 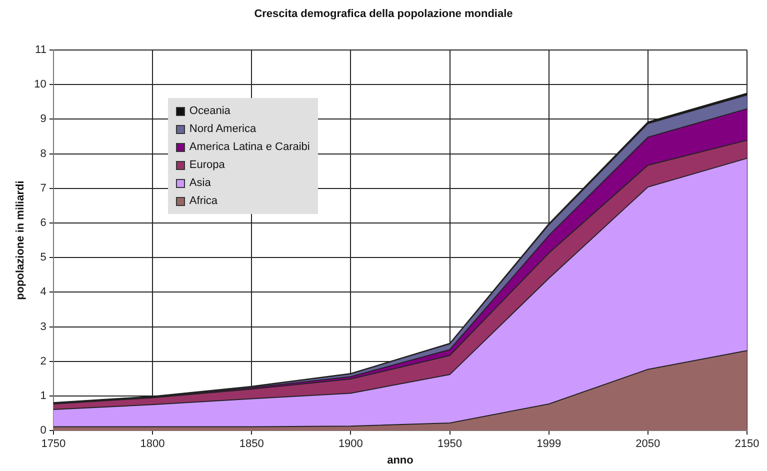 What do you see at coordinates (648, 444) in the screenshot?
I see `x-tick-label: 2050` at bounding box center [648, 444].